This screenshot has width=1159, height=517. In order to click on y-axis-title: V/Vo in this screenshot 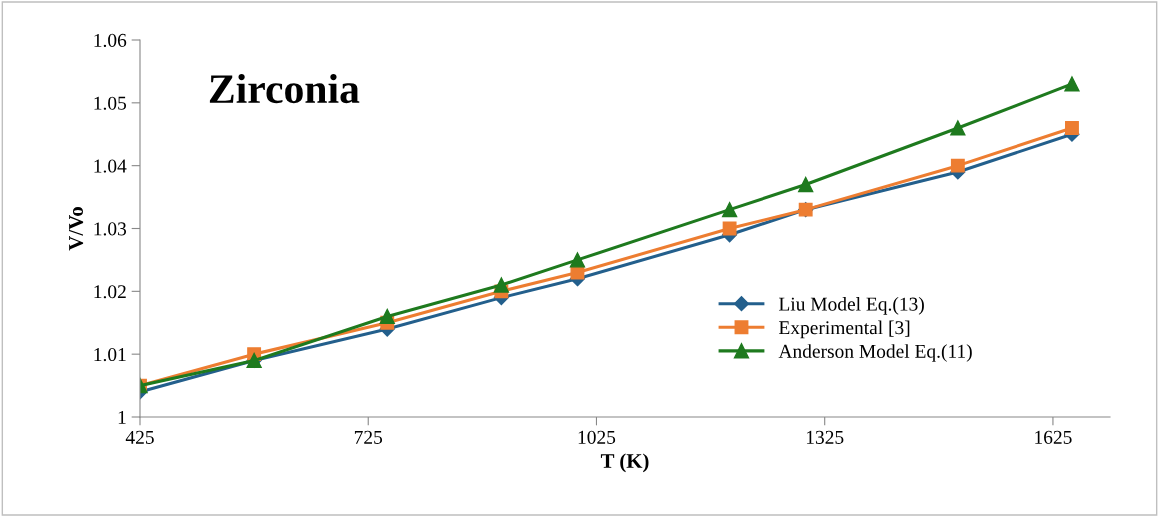, I will do `click(76, 229)`.